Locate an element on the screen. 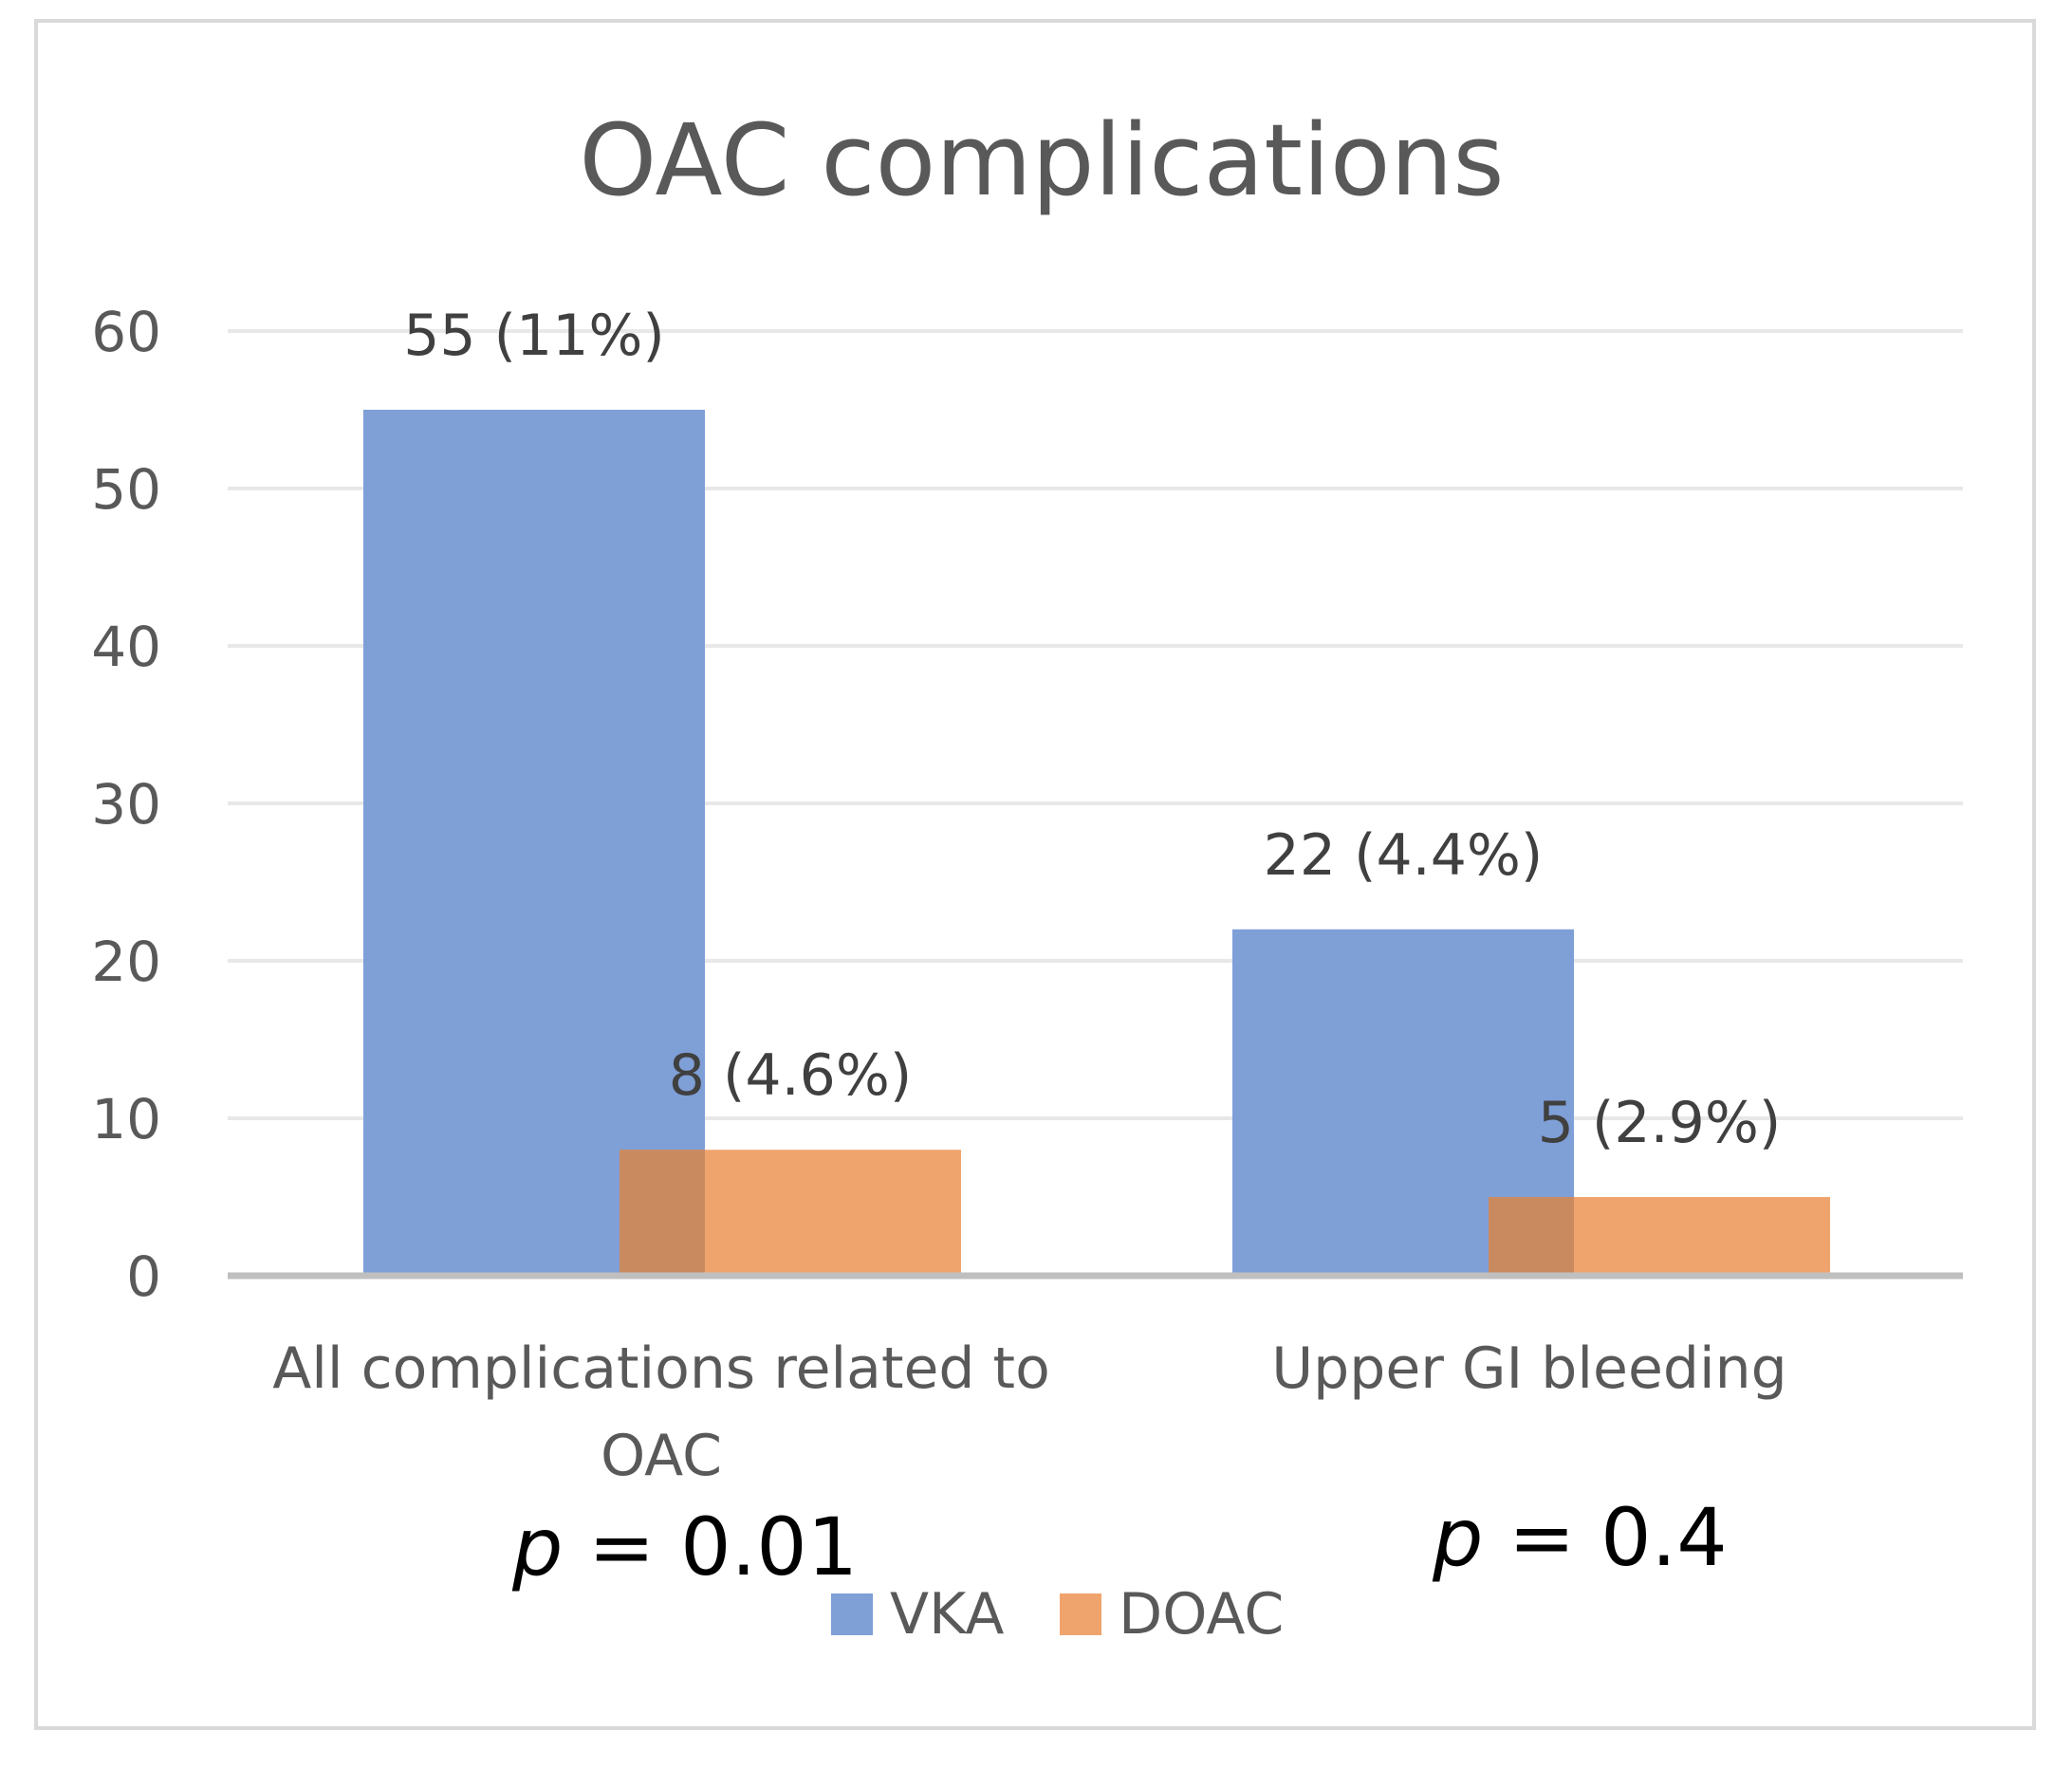  x-category-label: OAC is located at coordinates (661, 1456).